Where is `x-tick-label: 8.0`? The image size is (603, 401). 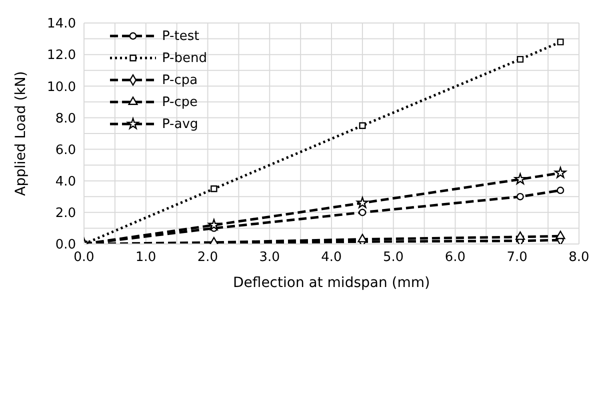
x-tick-label: 8.0 is located at coordinates (579, 258).